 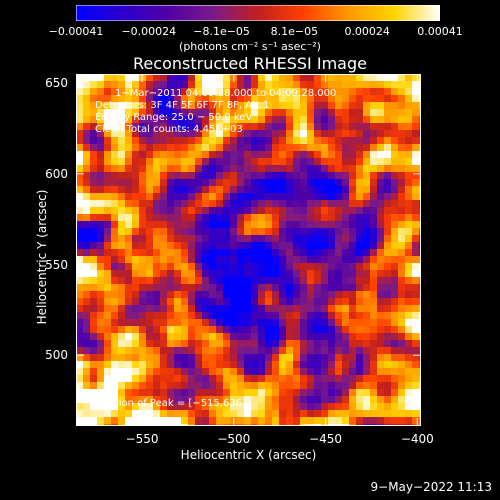 What do you see at coordinates (440, 31) in the screenshot?
I see `colorbar-tick-label: 0.00041` at bounding box center [440, 31].